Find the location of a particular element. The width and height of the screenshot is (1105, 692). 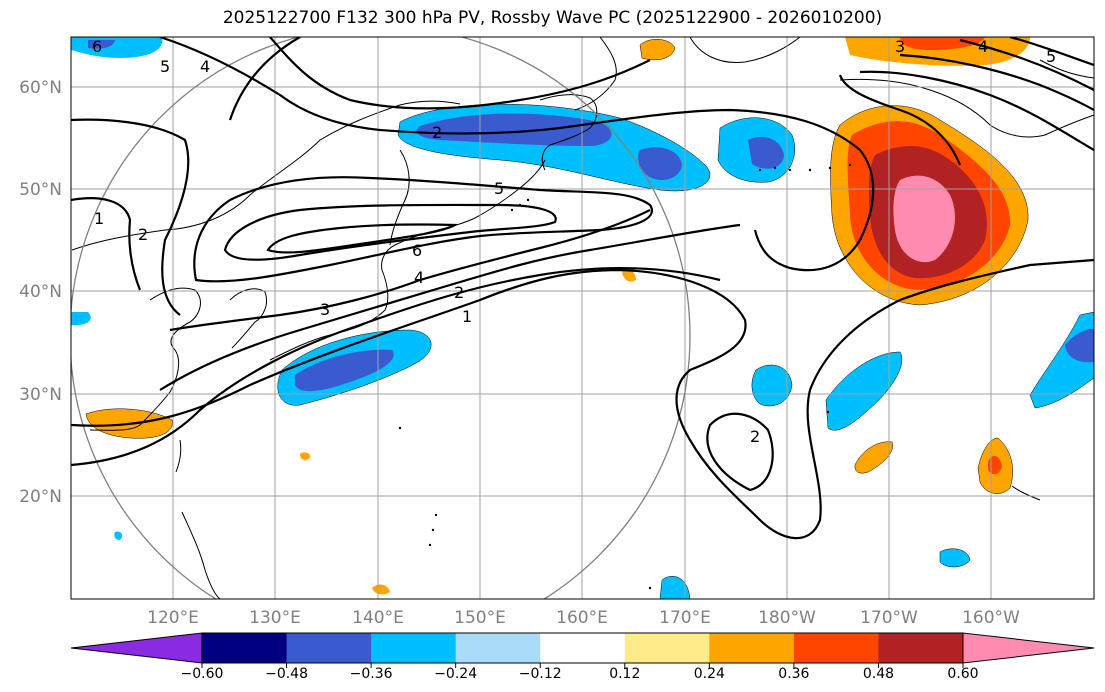

lon-label: 150°E is located at coordinates (480, 618).